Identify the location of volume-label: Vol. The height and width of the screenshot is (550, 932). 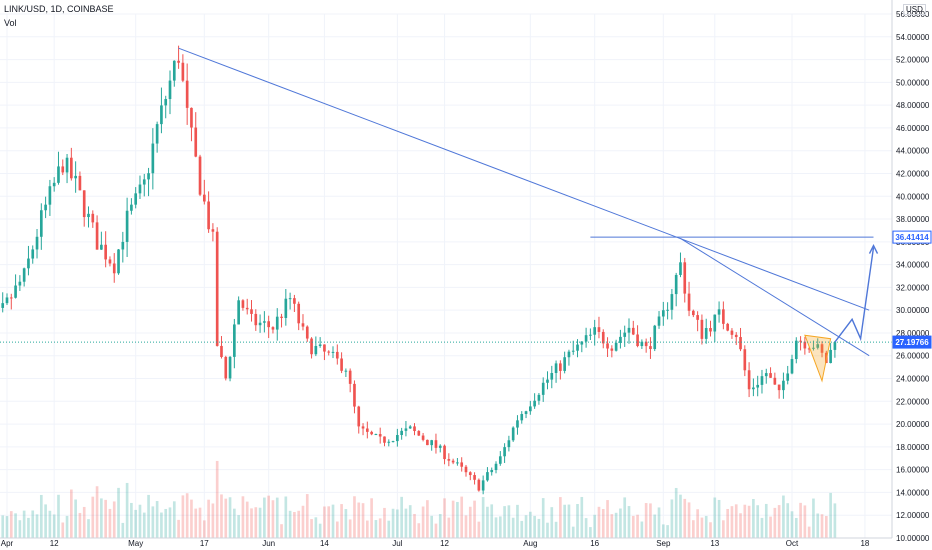
(10, 23).